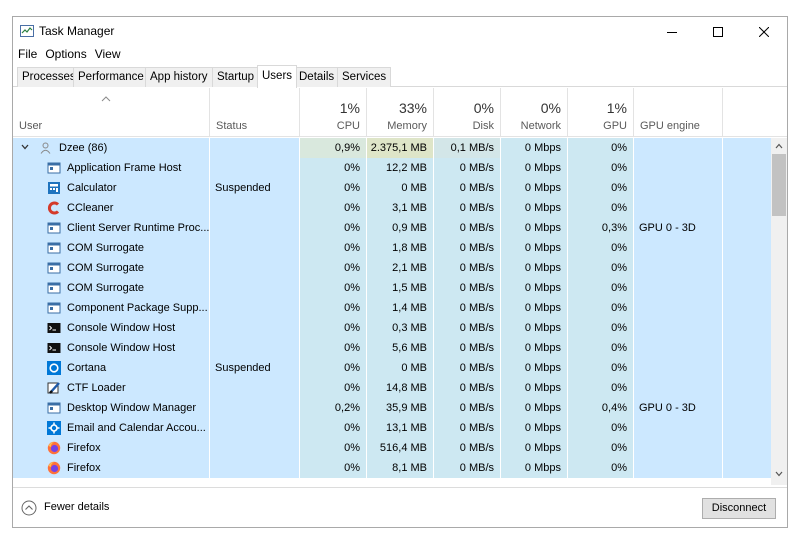 The width and height of the screenshot is (800, 544). What do you see at coordinates (277, 76) in the screenshot?
I see `tab-users: Users` at bounding box center [277, 76].